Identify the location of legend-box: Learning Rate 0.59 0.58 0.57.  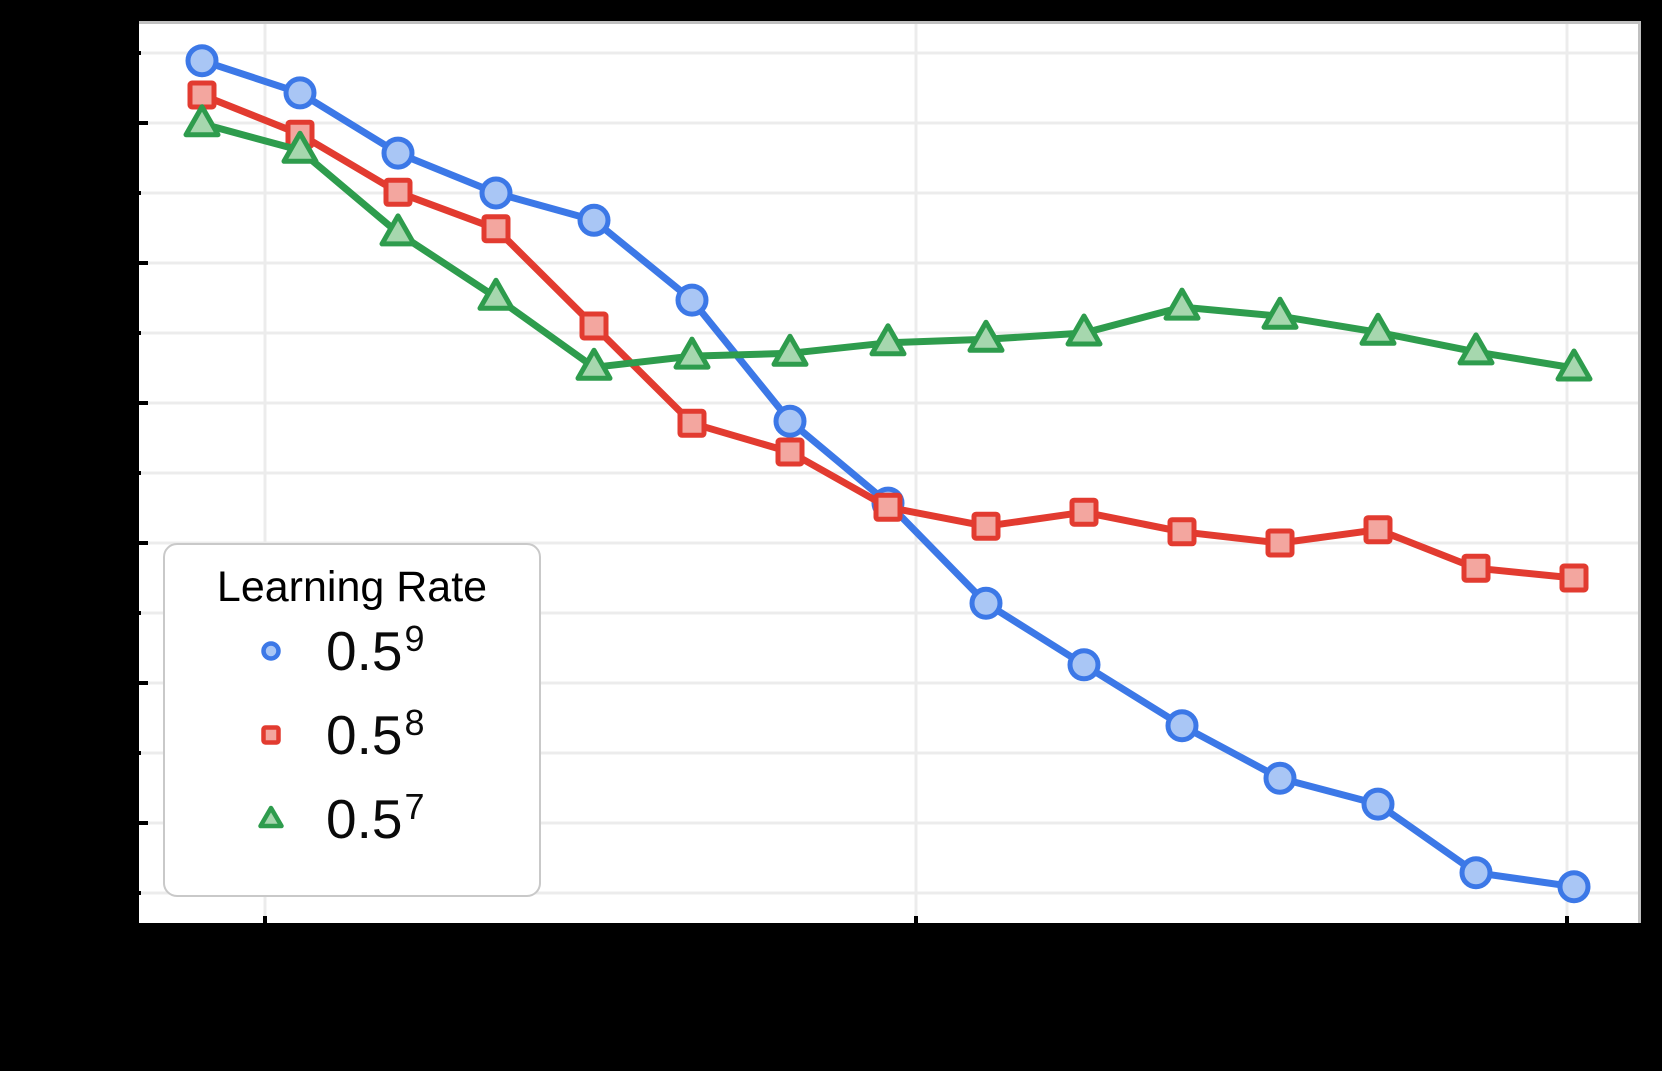
(352, 720).